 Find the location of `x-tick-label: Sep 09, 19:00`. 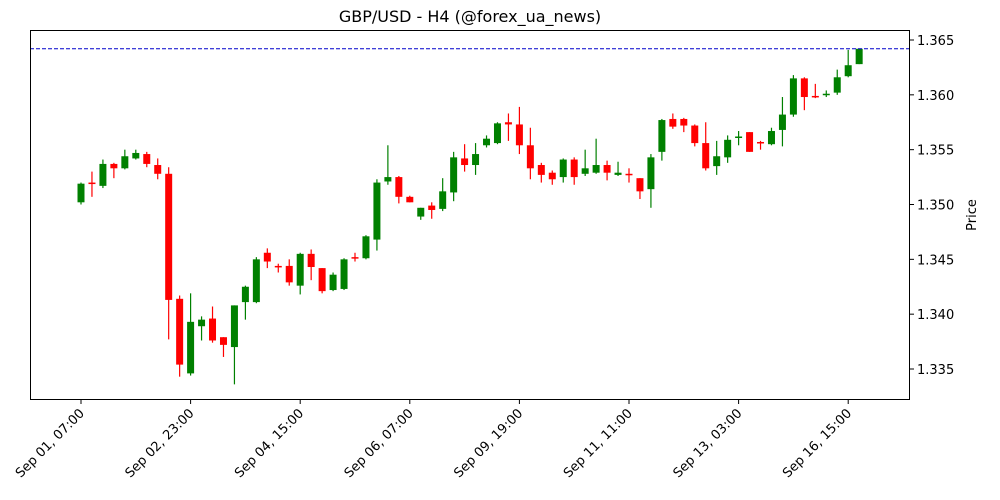

x-tick-label: Sep 09, 19:00 is located at coordinates (488, 443).